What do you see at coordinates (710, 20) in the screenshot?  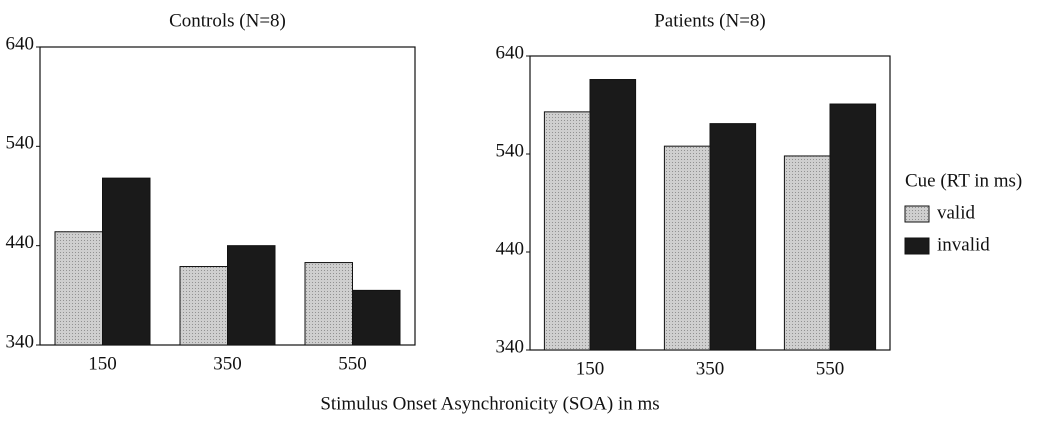 I see `chart-title: Patients (N=8)` at bounding box center [710, 20].